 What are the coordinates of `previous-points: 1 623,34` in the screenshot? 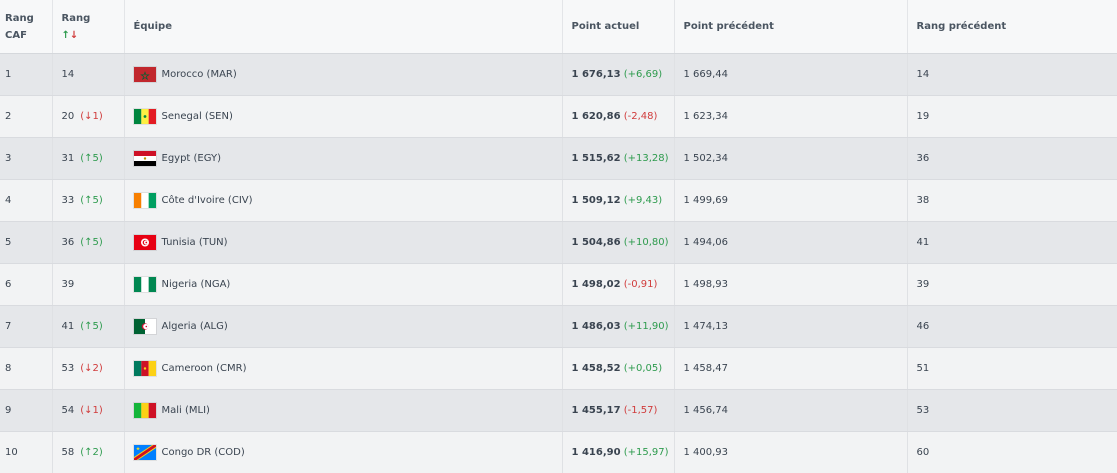 It's located at (706, 116).